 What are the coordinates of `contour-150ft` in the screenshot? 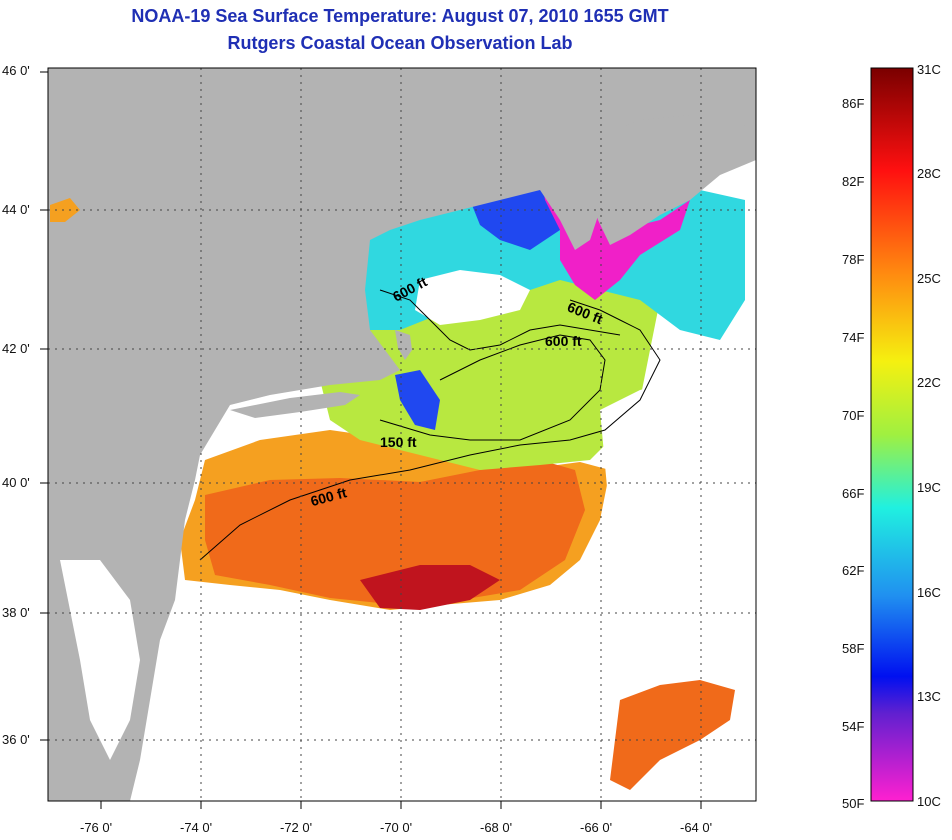 It's located at (492, 387).